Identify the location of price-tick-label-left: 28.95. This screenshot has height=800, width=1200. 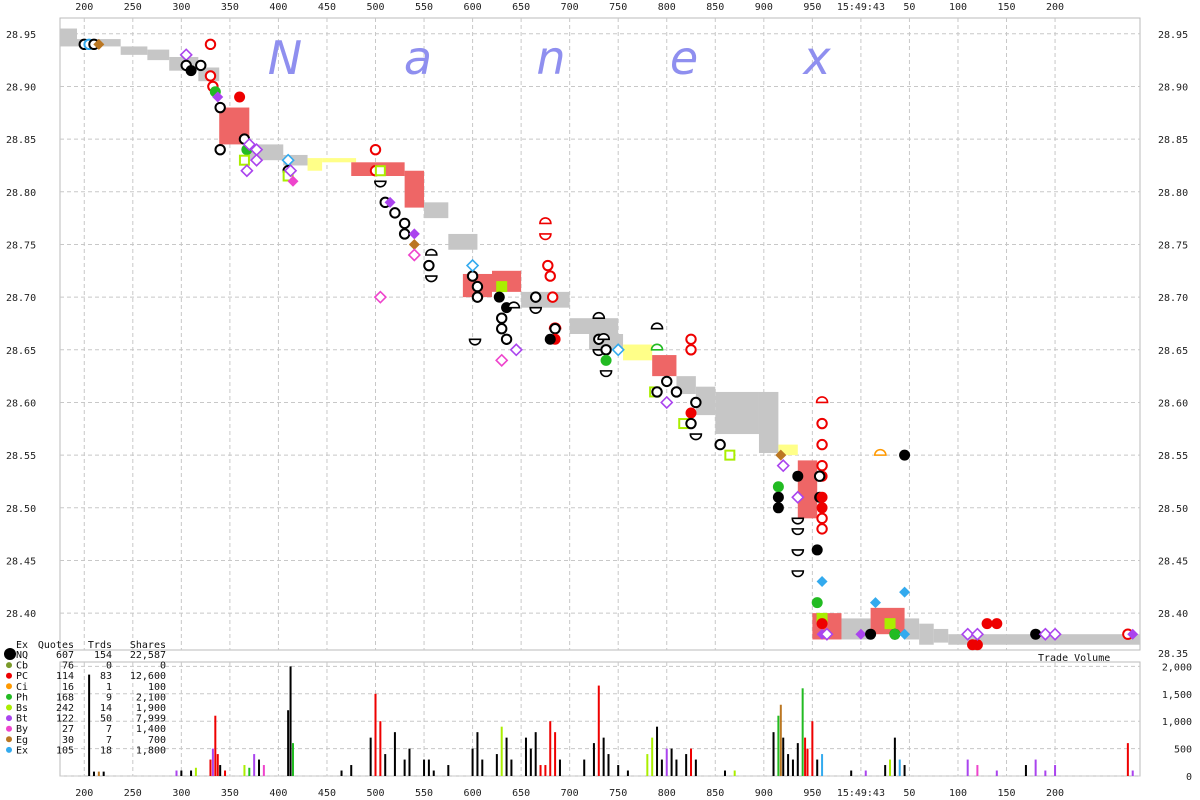
(21, 35).